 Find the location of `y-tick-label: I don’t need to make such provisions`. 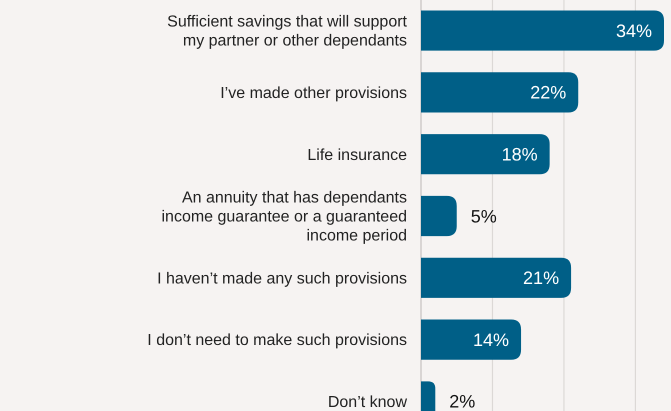

y-tick-label: I don’t need to make such provisions is located at coordinates (277, 341).